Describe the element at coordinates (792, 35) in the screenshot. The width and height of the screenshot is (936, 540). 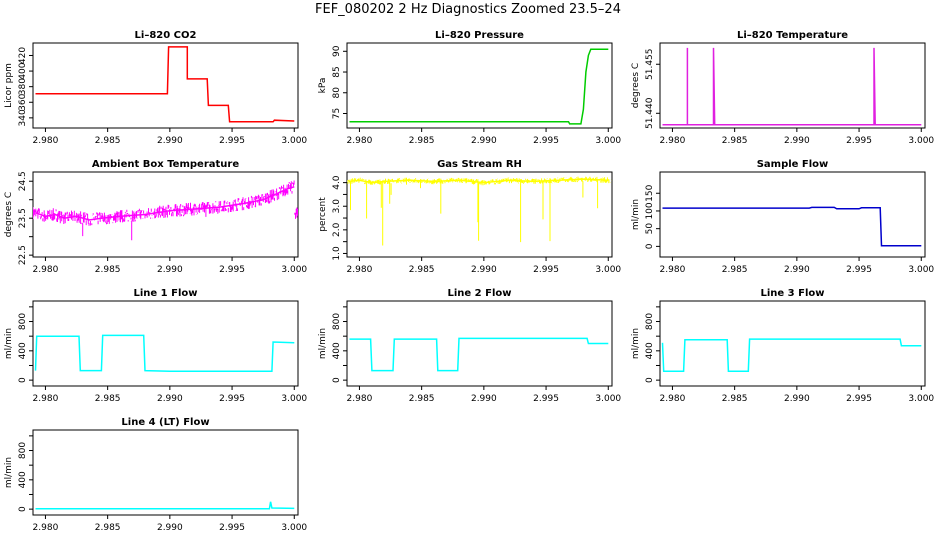
I see `panel-title: Li–820 Temperature` at that location.